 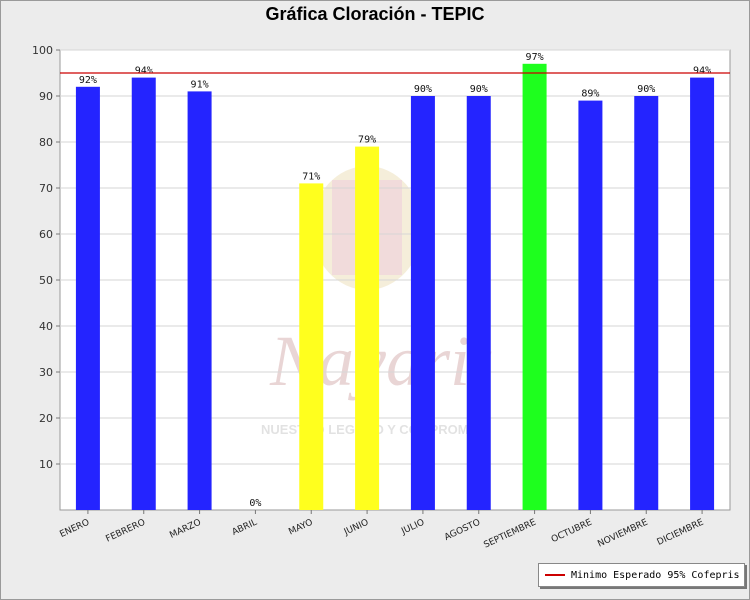 I want to click on bar-diciembre, so click(x=702, y=293).